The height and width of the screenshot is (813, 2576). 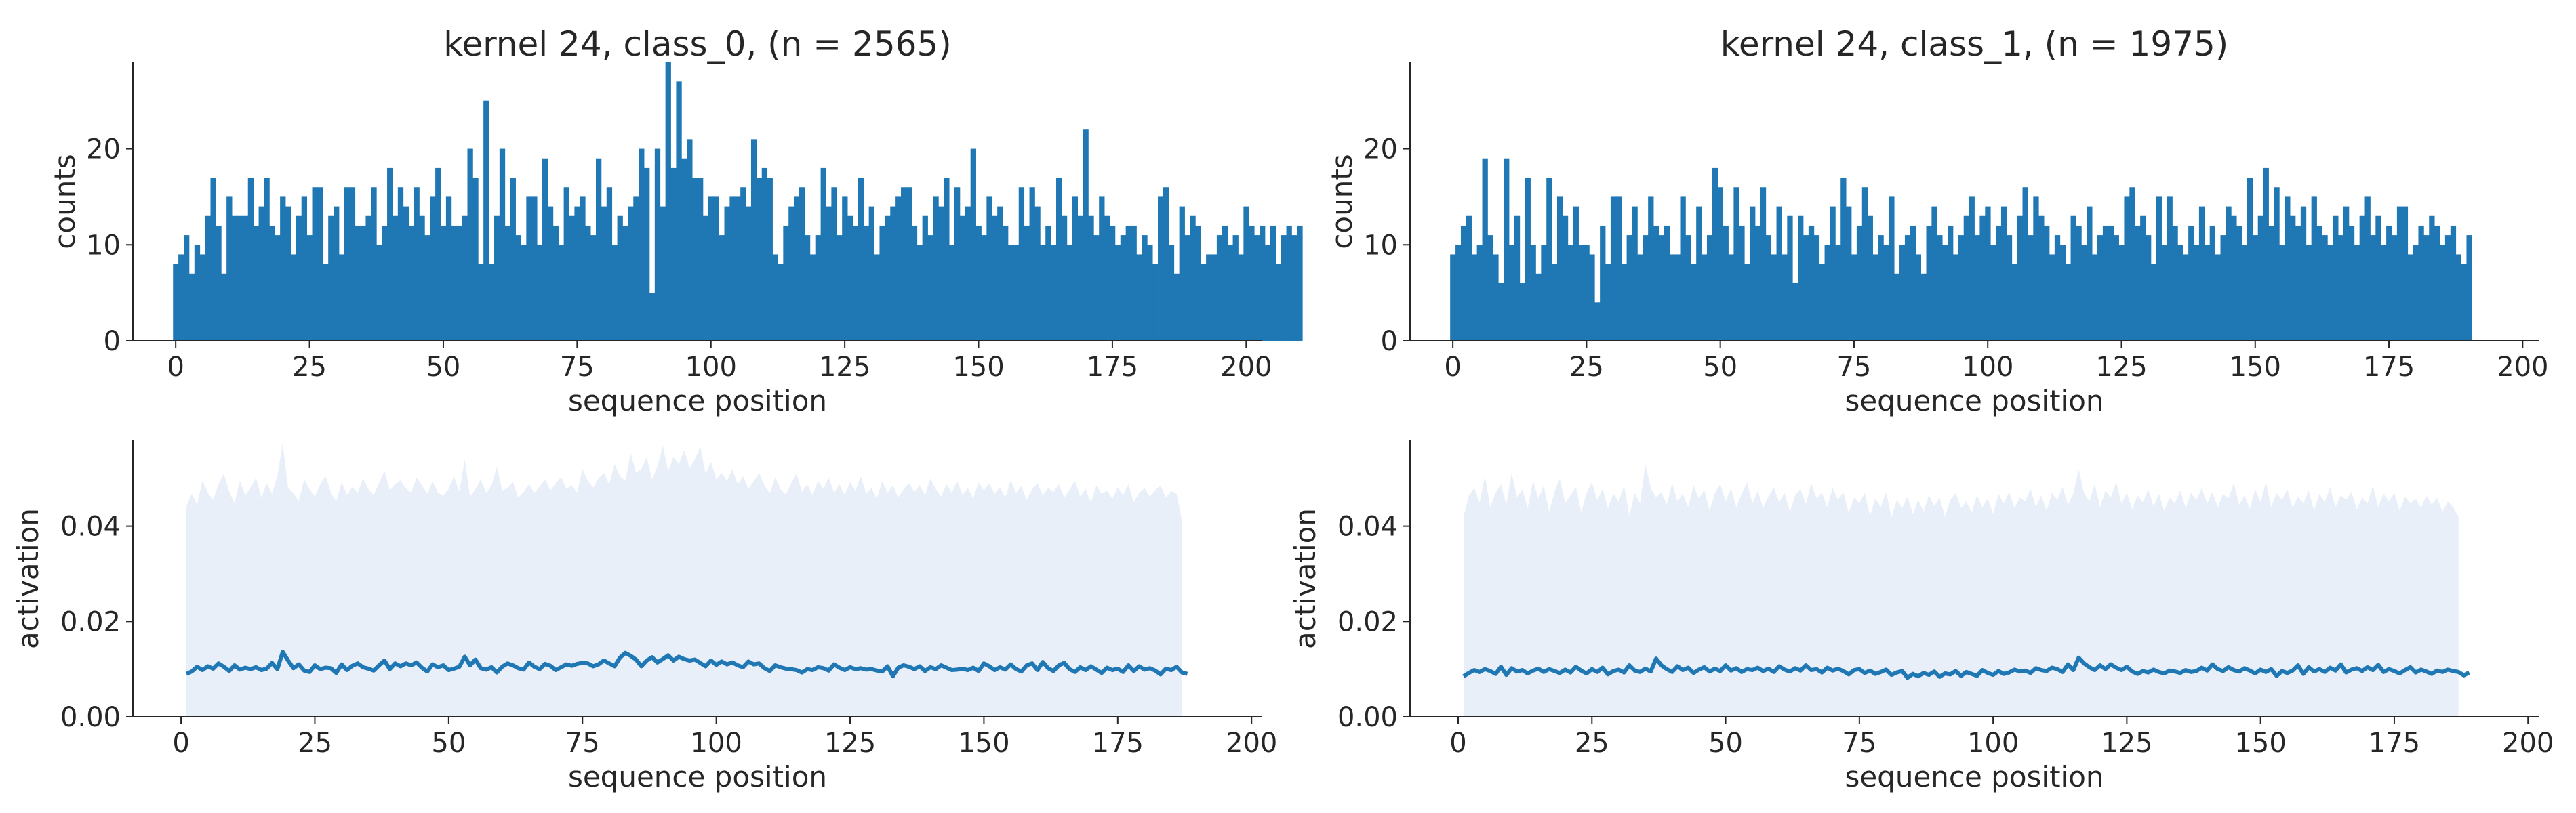 I want to click on y-tick-label: 0, so click(x=1389, y=341).